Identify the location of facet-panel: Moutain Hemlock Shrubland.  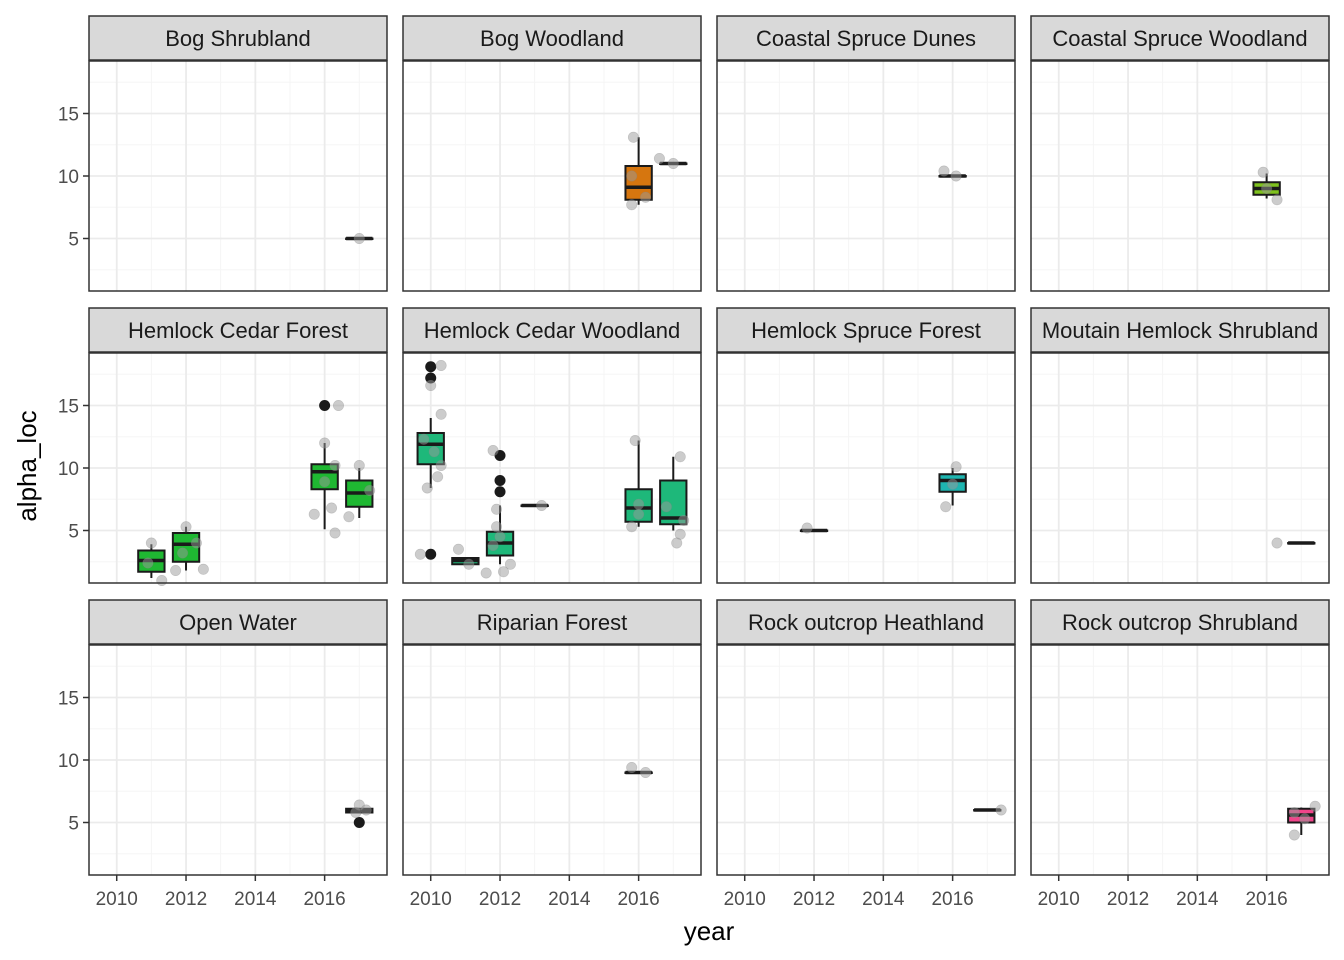
(1180, 445).